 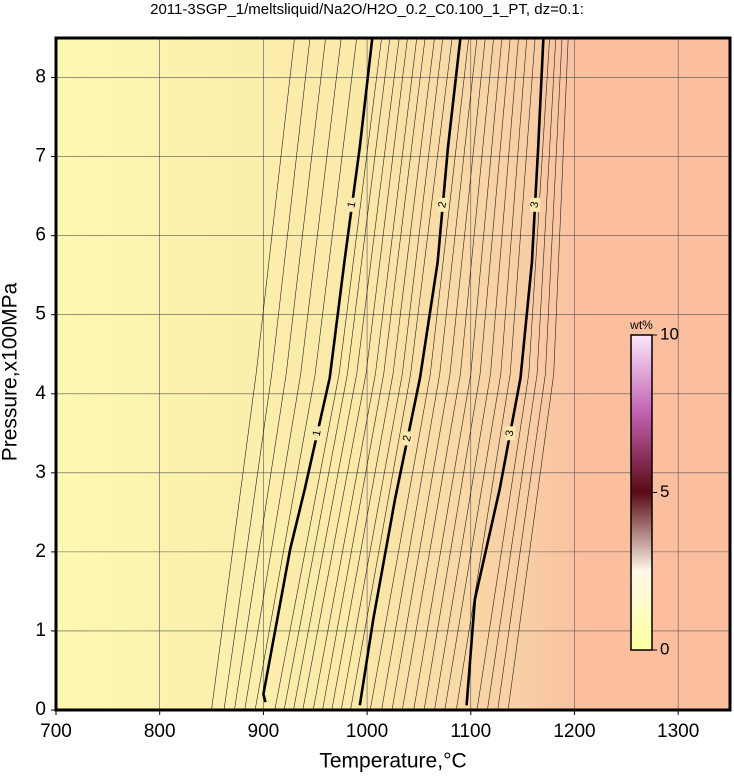 What do you see at coordinates (264, 731) in the screenshot?
I see `x-tick-label: 900` at bounding box center [264, 731].